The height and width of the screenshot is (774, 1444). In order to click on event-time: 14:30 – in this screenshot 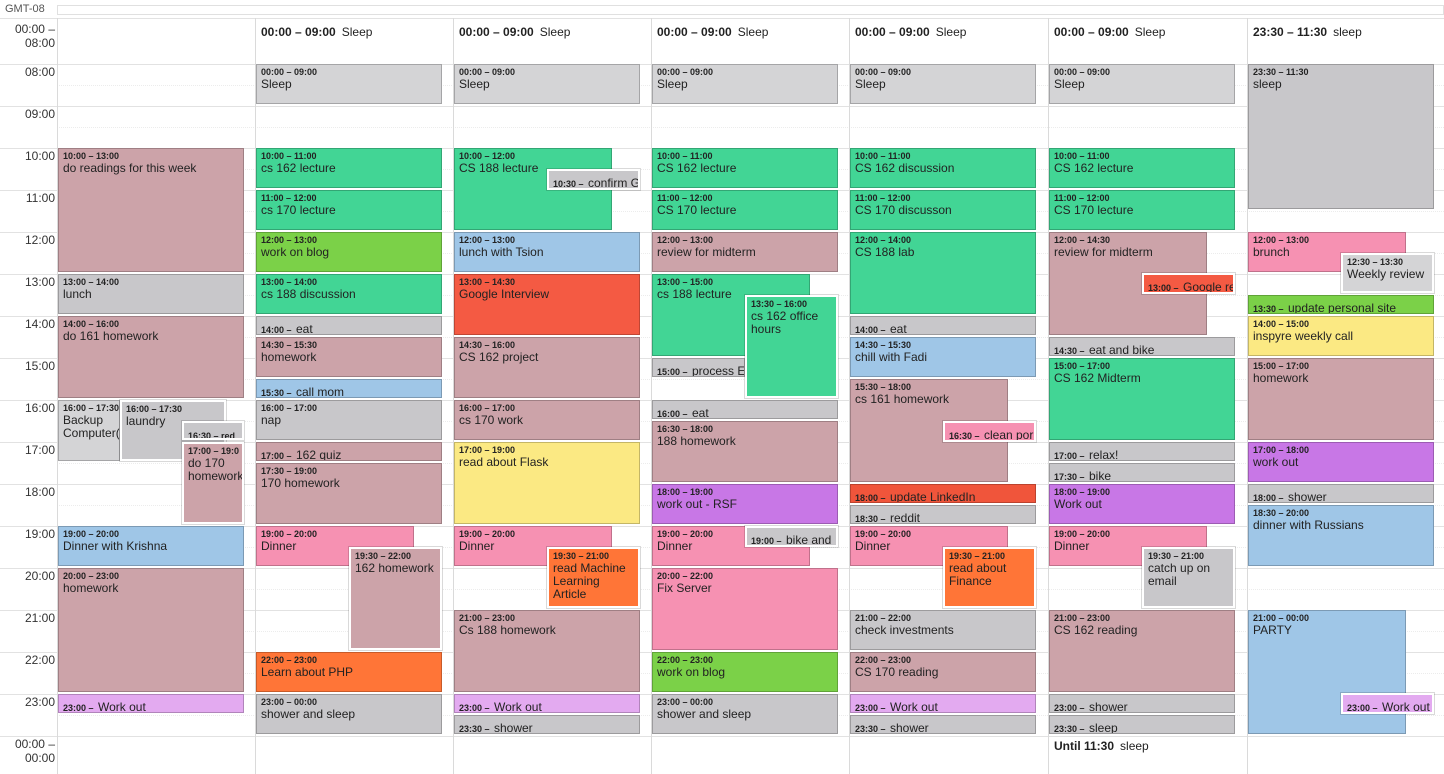, I will do `click(1069, 351)`.